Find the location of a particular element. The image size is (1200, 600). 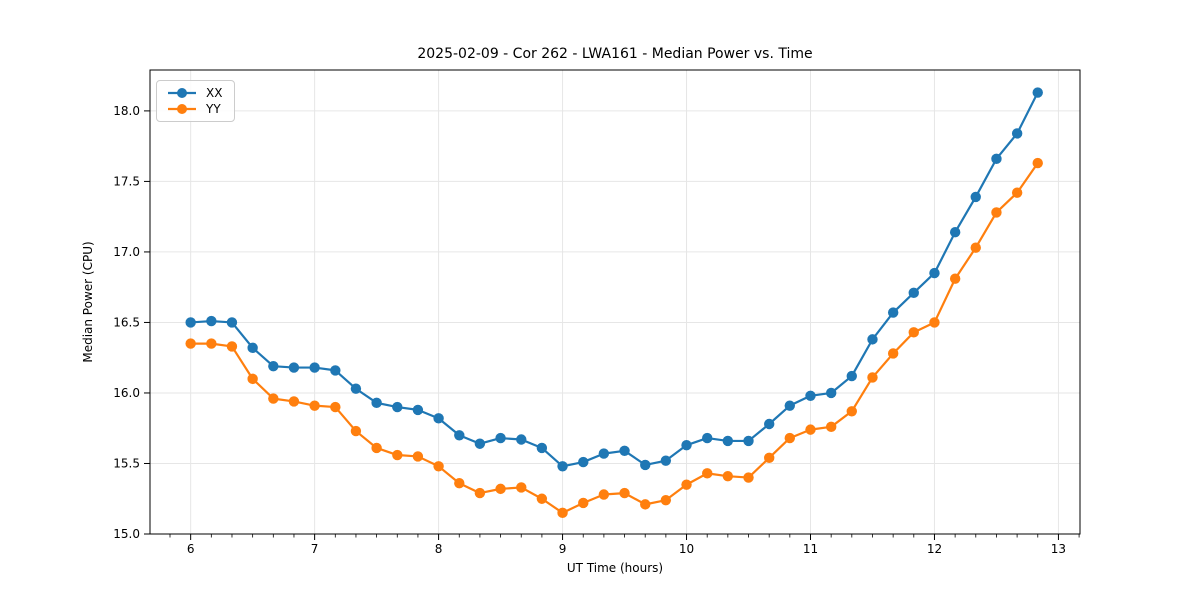

y-tick-label: 16.0 is located at coordinates (126, 393).